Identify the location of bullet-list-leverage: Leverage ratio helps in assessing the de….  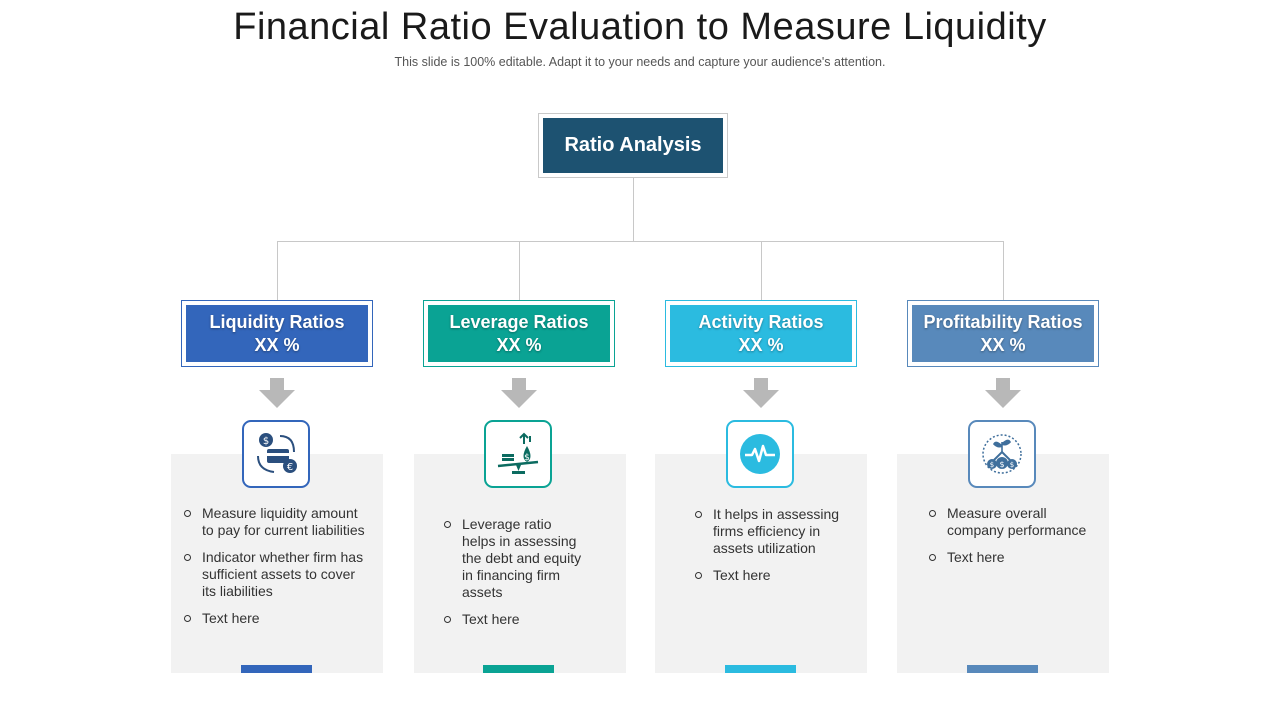
(514, 577).